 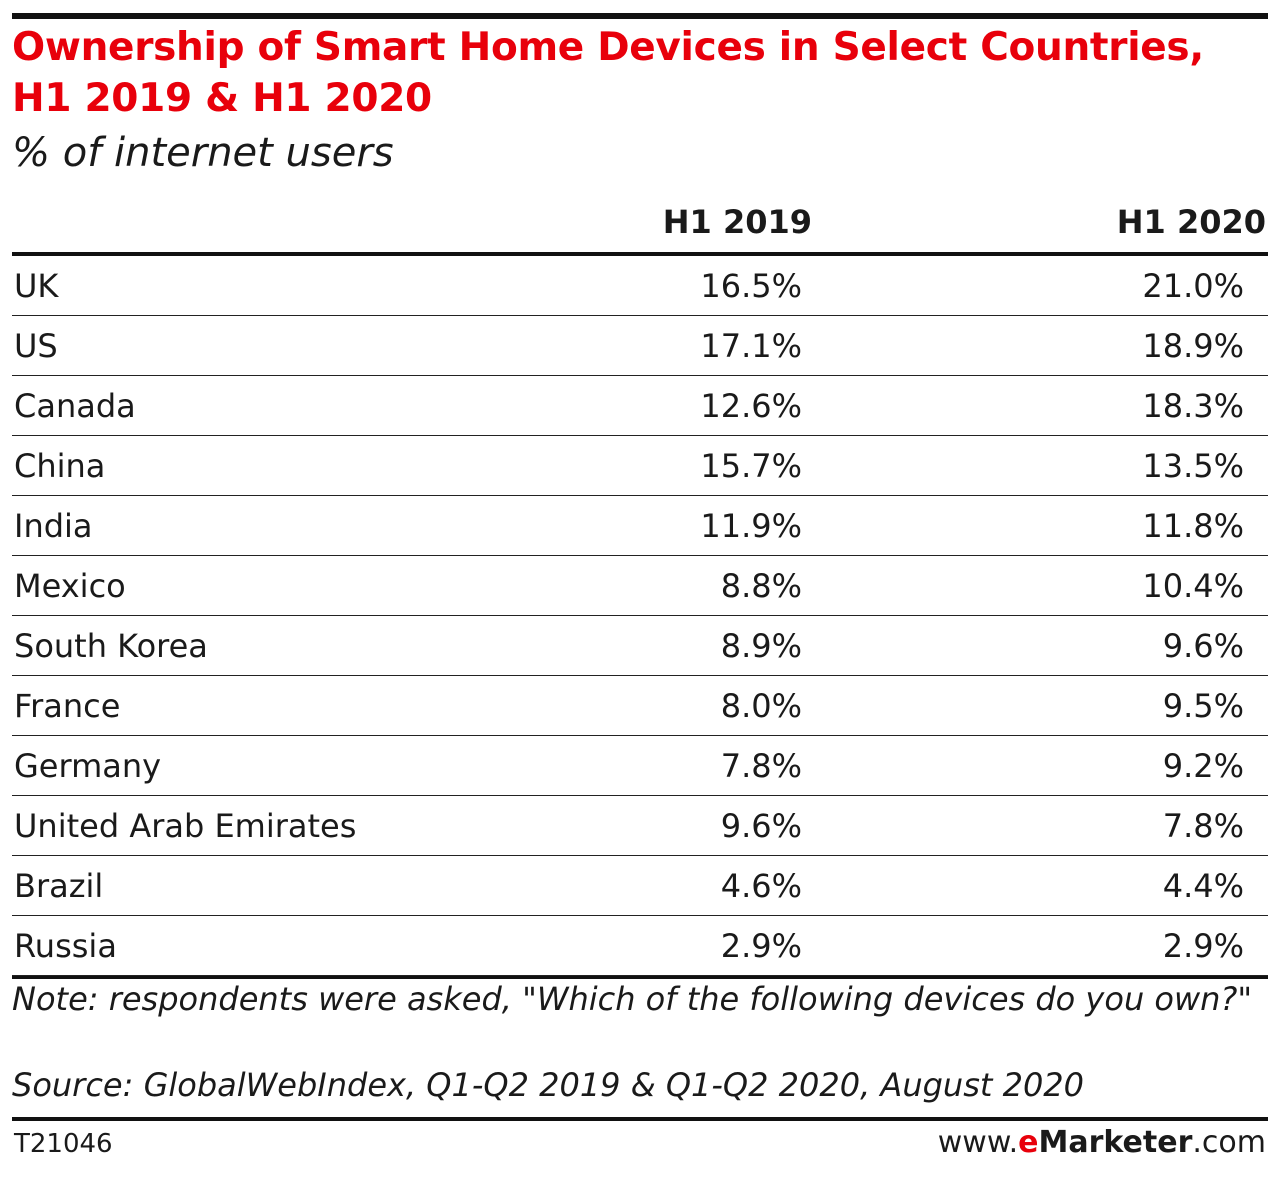 I want to click on table-row: India 11.9% 11.8%, so click(x=640, y=526).